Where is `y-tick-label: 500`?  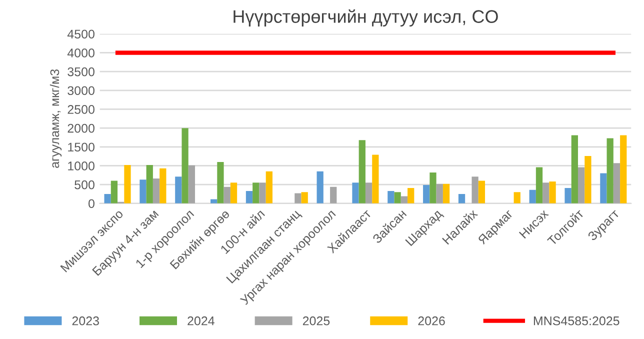
y-tick-label: 500 is located at coordinates (84, 185).